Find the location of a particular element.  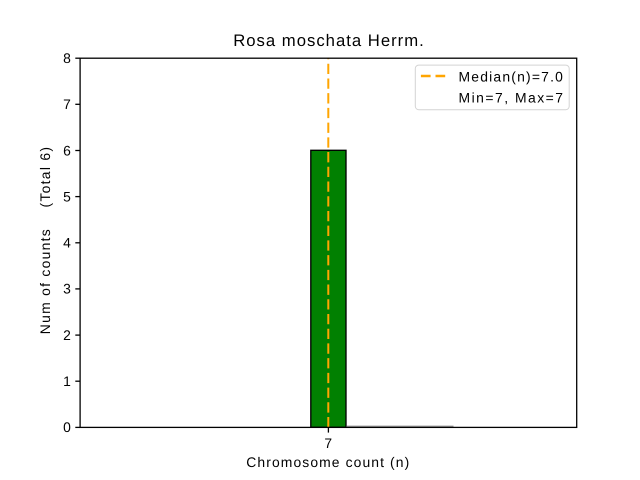

svg-text: 1 is located at coordinates (67, 381).